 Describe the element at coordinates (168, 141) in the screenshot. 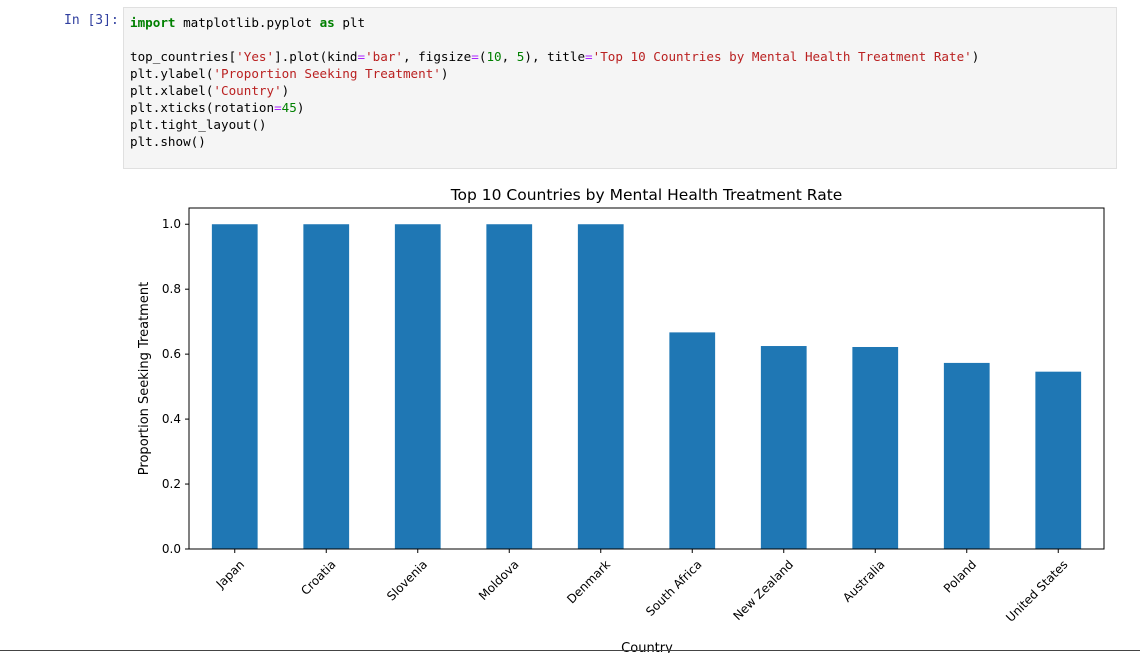

I see `code-token: plt.show()` at that location.